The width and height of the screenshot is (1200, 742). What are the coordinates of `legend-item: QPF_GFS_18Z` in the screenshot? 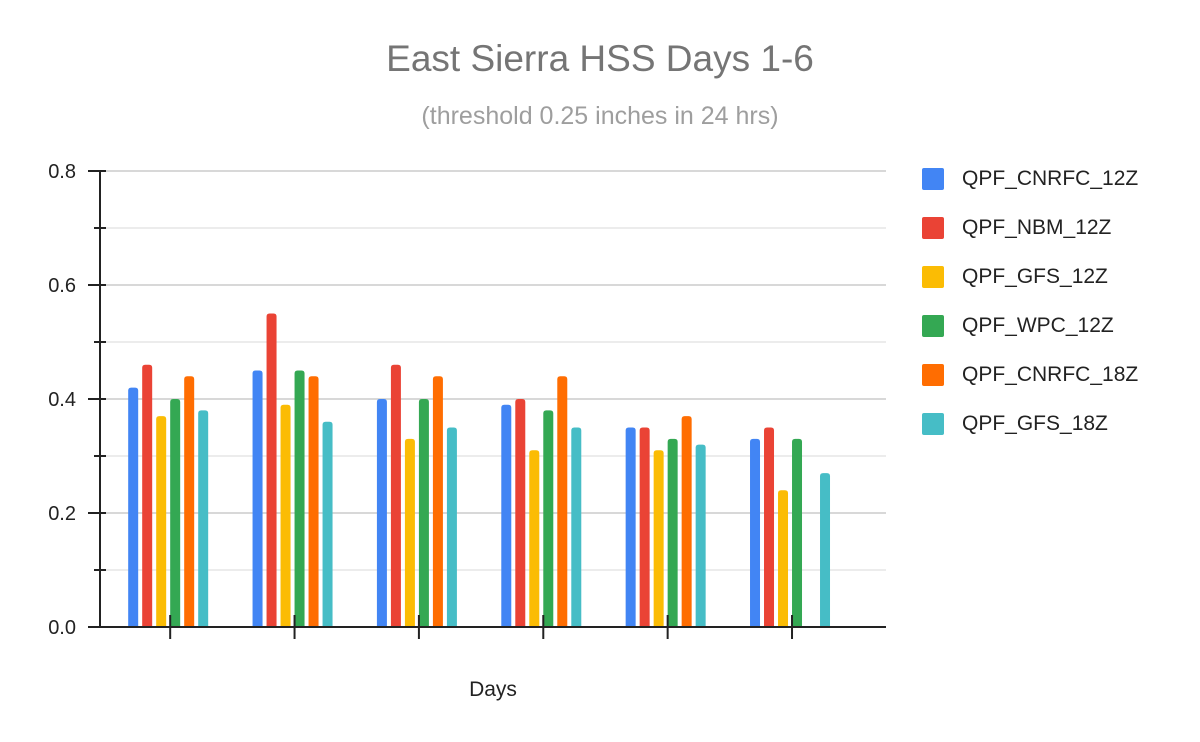 It's located at (1030, 423).